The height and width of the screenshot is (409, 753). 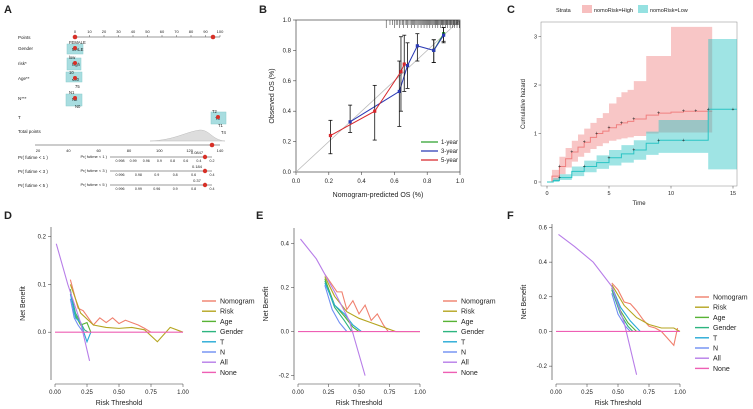 I want to click on nomogram-row-label-8: Pr( futime < 3 ), so click(x=33, y=171).